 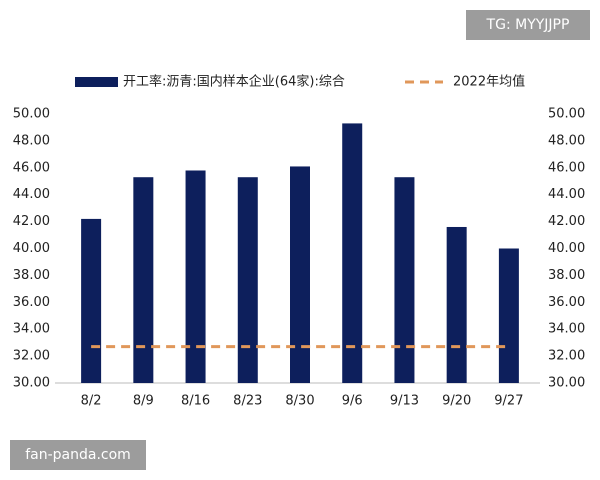 What do you see at coordinates (566, 302) in the screenshot?
I see `y2-tick-label: 36.00` at bounding box center [566, 302].